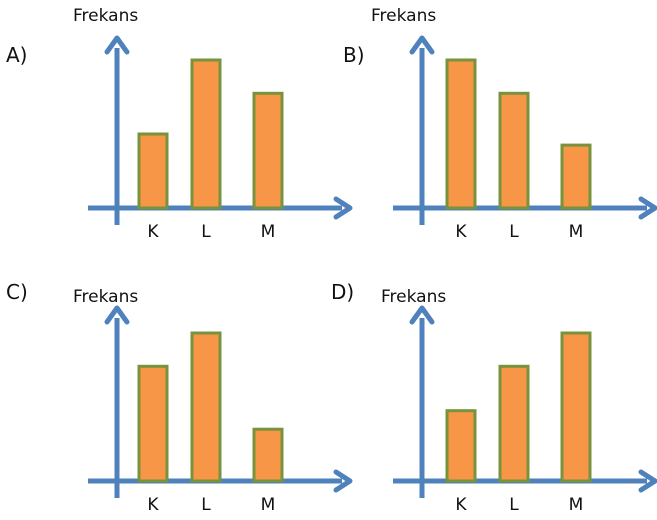 The height and width of the screenshot is (520, 657). What do you see at coordinates (17, 292) in the screenshot?
I see `option-label: C)` at bounding box center [17, 292].